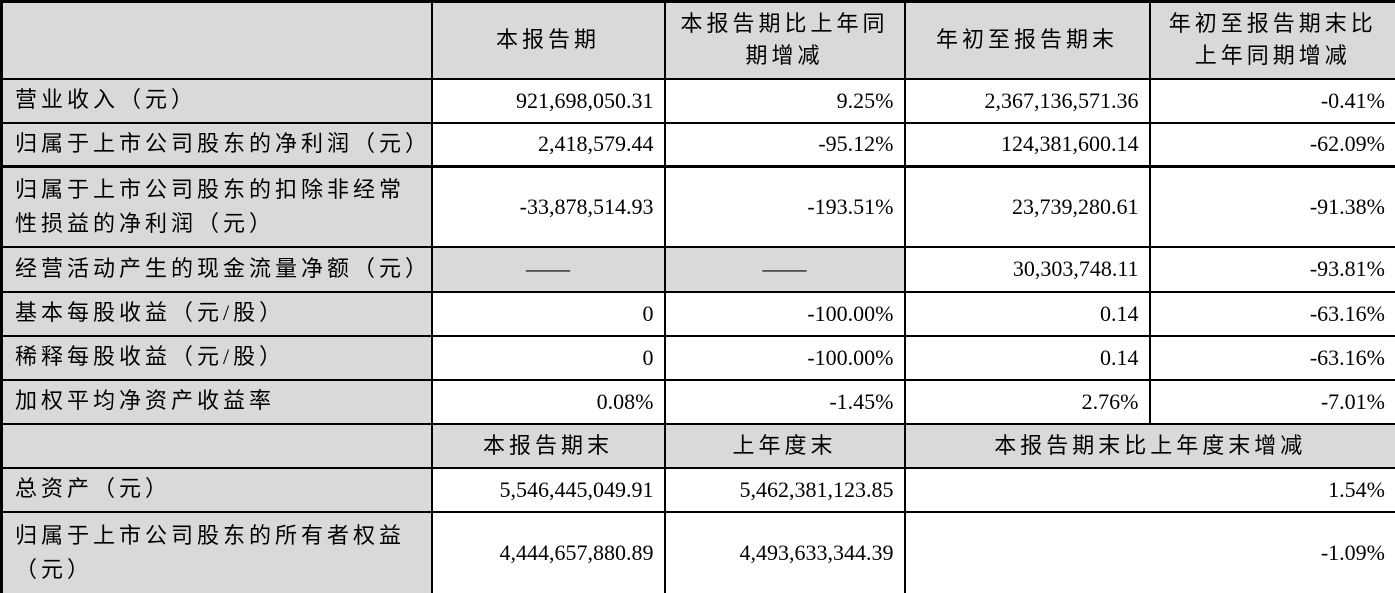 This screenshot has height=593, width=1395. I want to click on cell-value: -93.81%, so click(1271, 269).